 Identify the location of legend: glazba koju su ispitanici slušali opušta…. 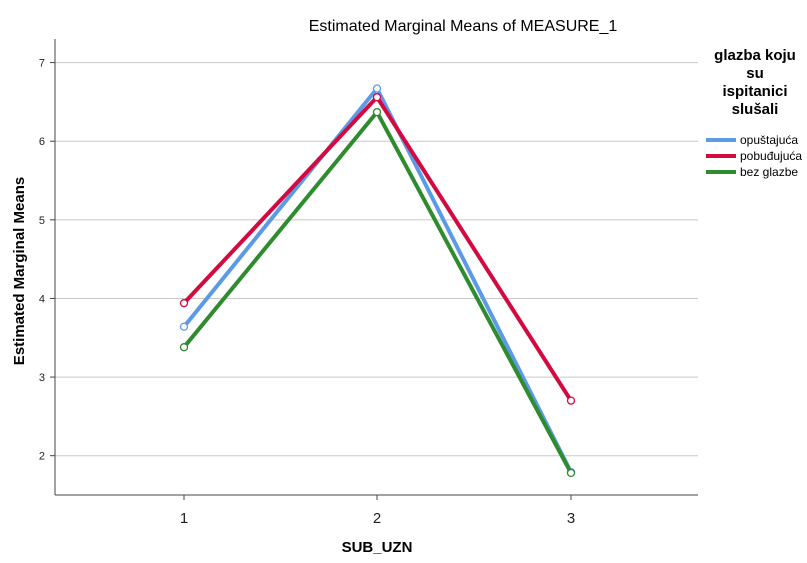
(754, 113).